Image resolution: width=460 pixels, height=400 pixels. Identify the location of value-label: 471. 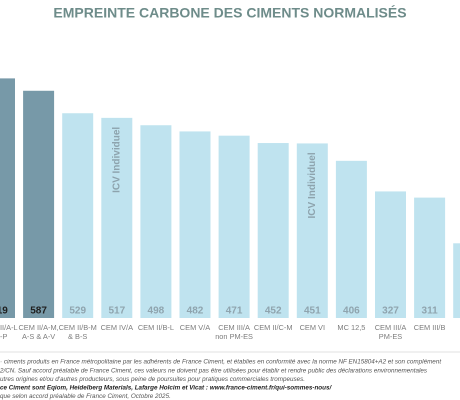
(234, 311).